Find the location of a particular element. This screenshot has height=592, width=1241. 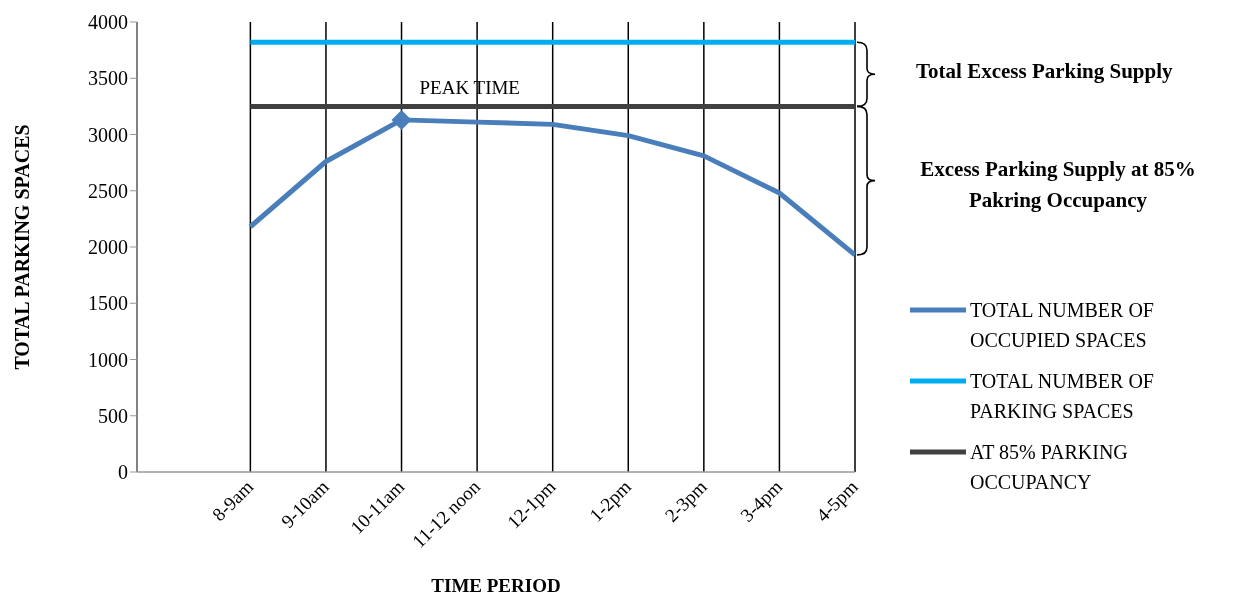

y-tick-label: 3000 is located at coordinates (108, 134).